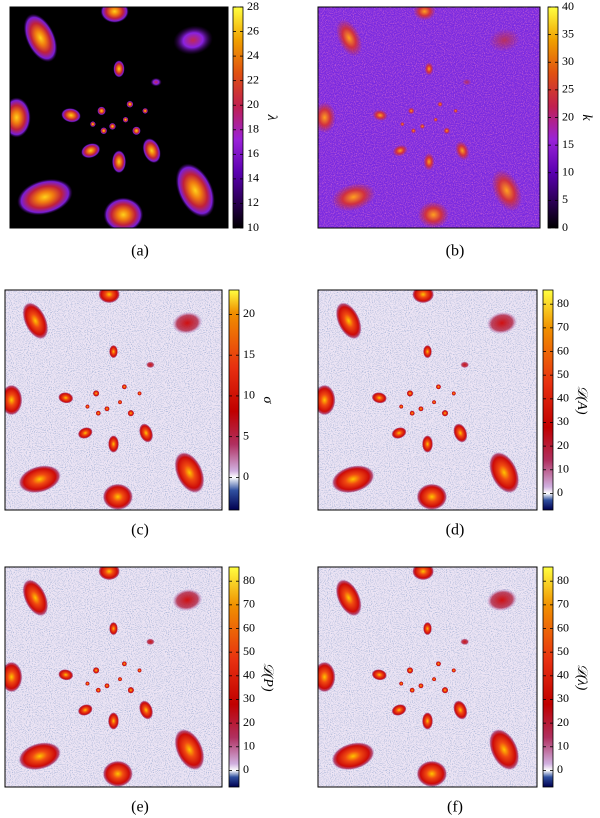  I want to click on panel: 0 10 20 30 40 50 60 70 80 𝒟(A) (d), so click(453, 414).